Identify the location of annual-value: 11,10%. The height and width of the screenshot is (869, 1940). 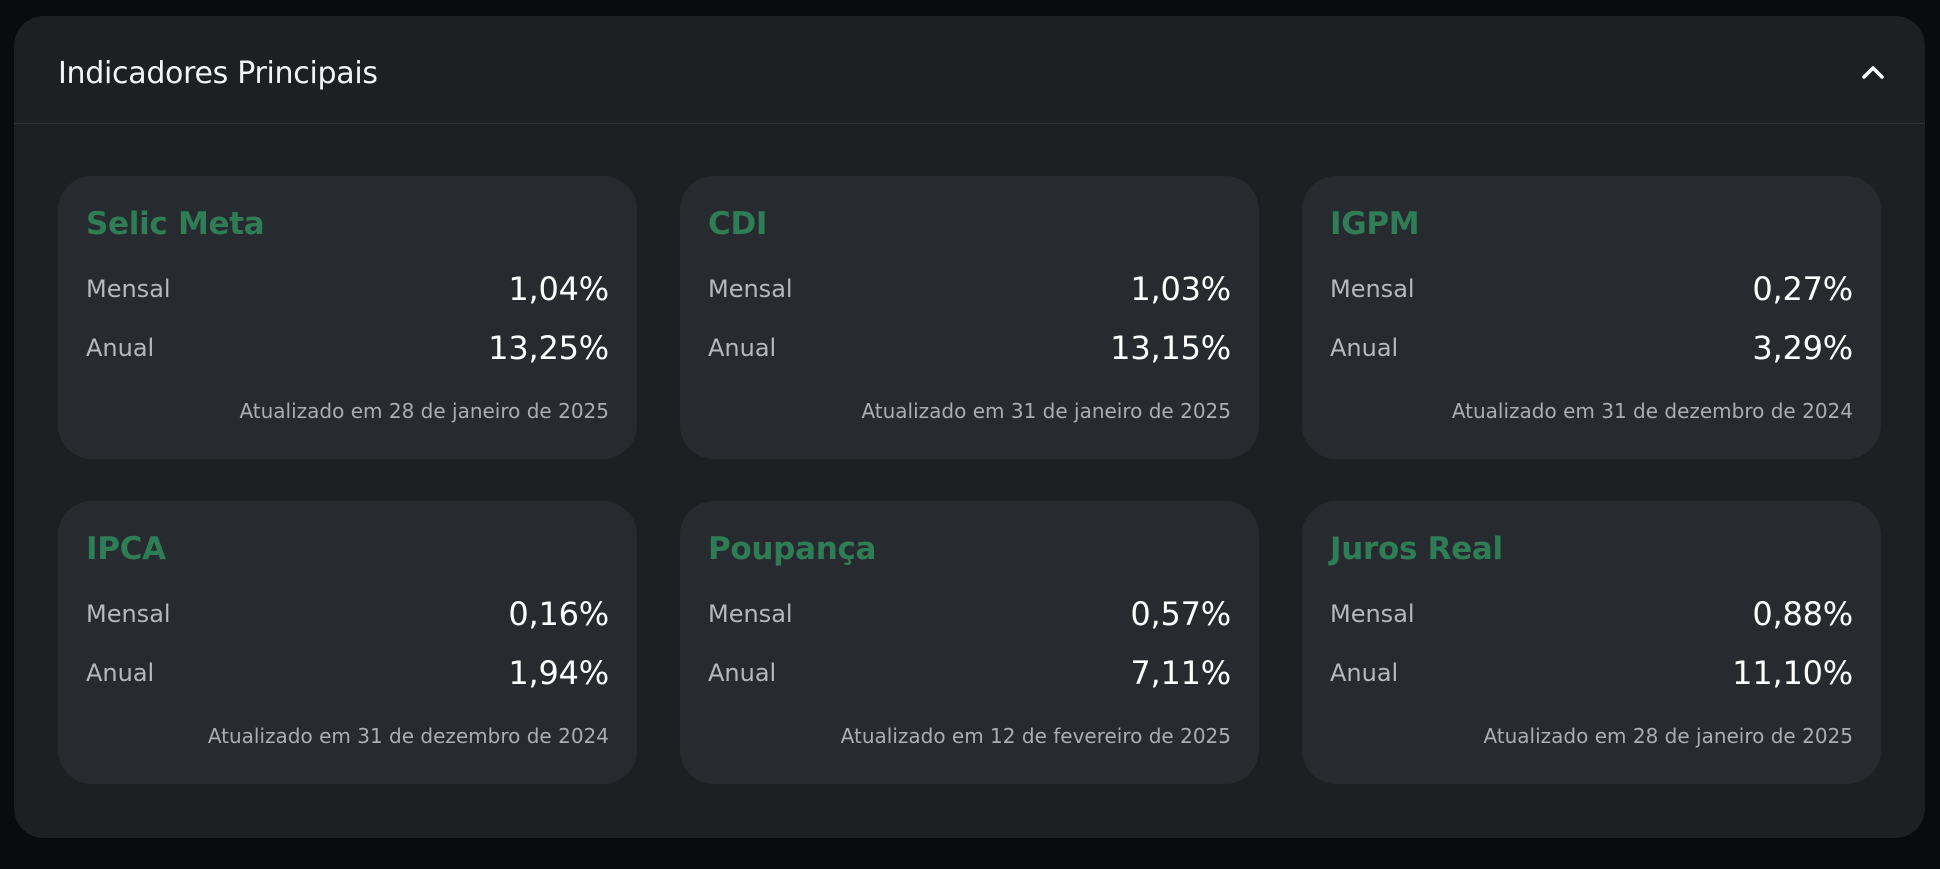
(1792, 673).